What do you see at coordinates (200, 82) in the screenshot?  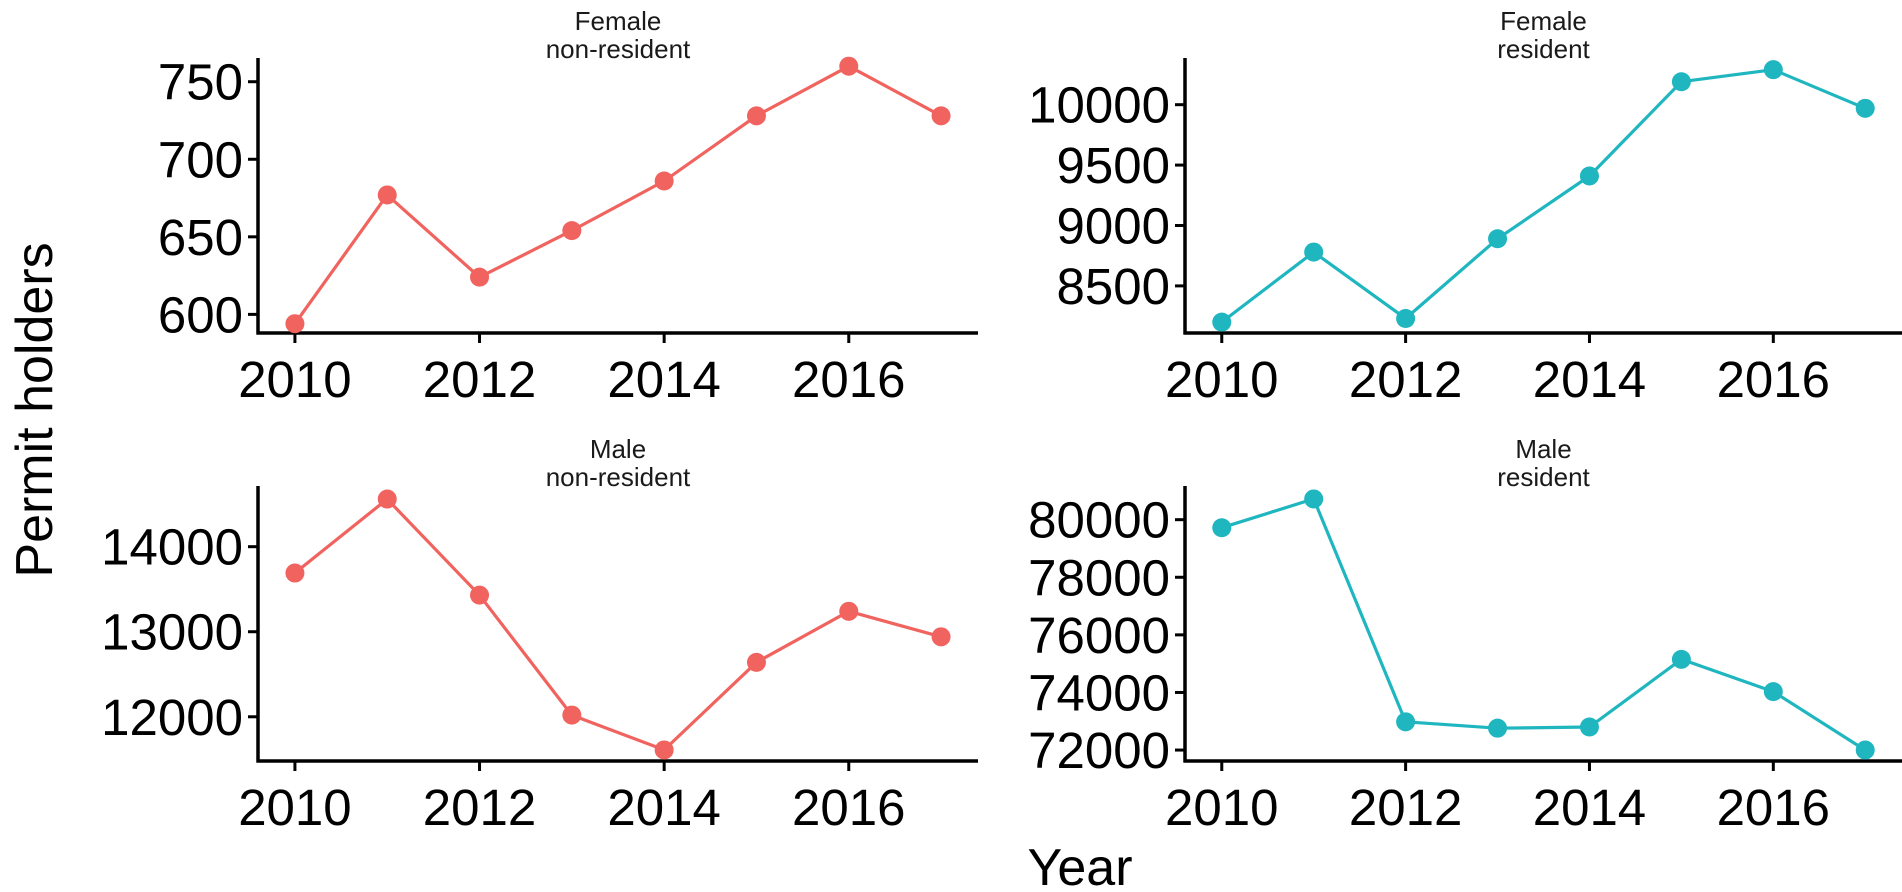 I see `y-tick-label: 750` at bounding box center [200, 82].